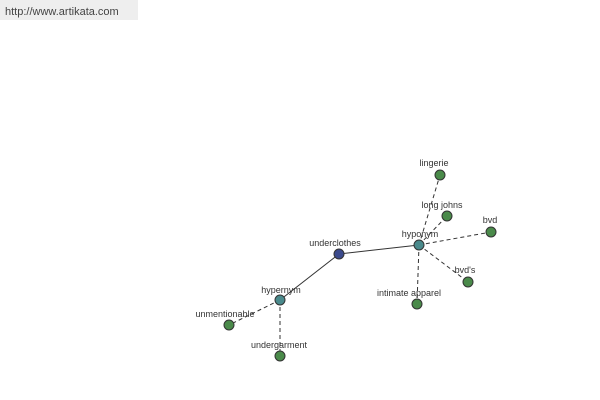 This screenshot has height=400, width=600. What do you see at coordinates (409, 293) in the screenshot?
I see `node-label: intimate apparel` at bounding box center [409, 293].